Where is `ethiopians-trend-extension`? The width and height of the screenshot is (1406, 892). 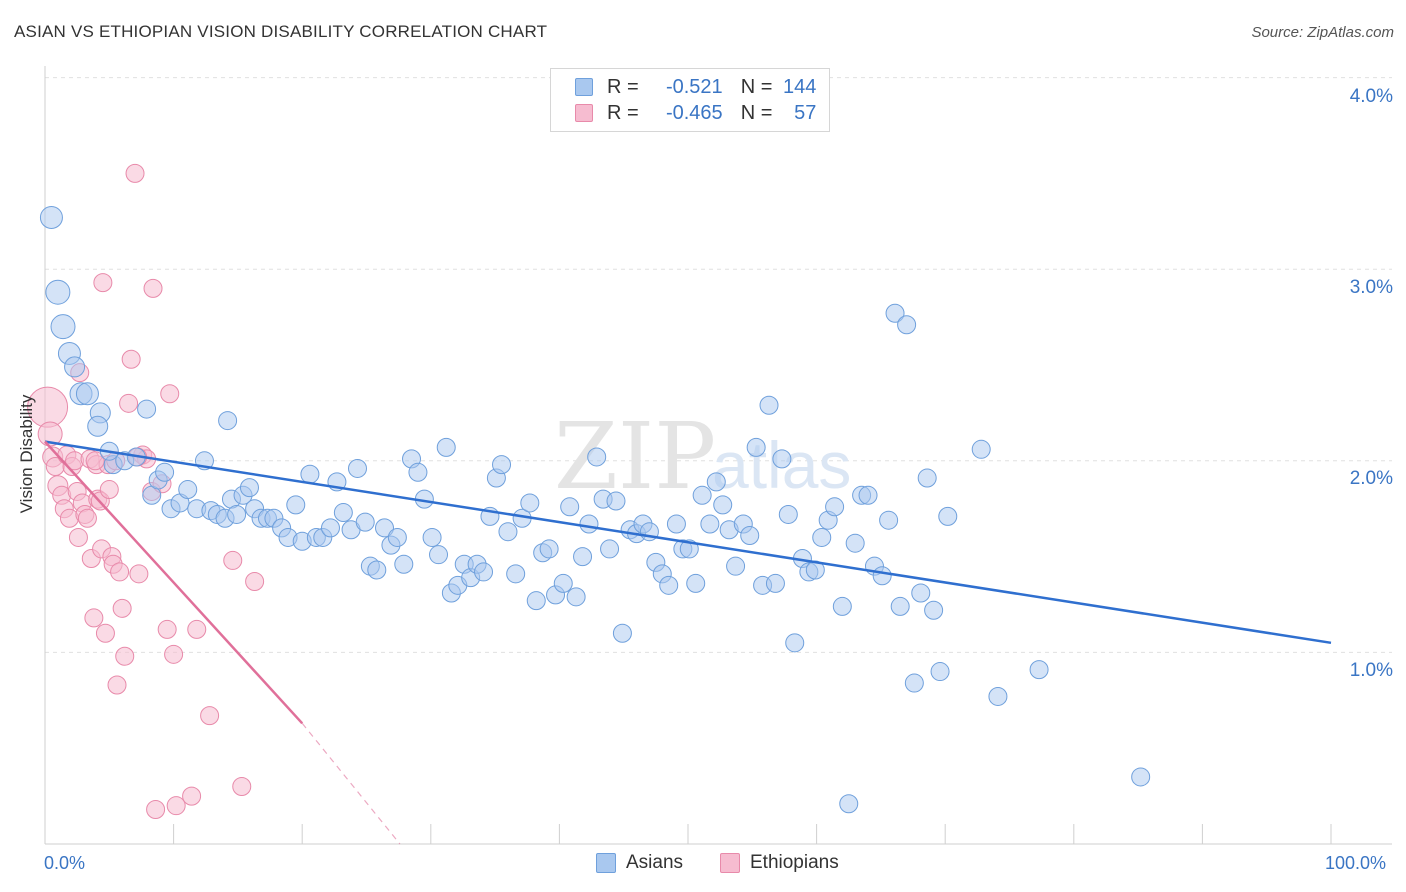 ethiopians-trend-extension is located at coordinates (351, 783).